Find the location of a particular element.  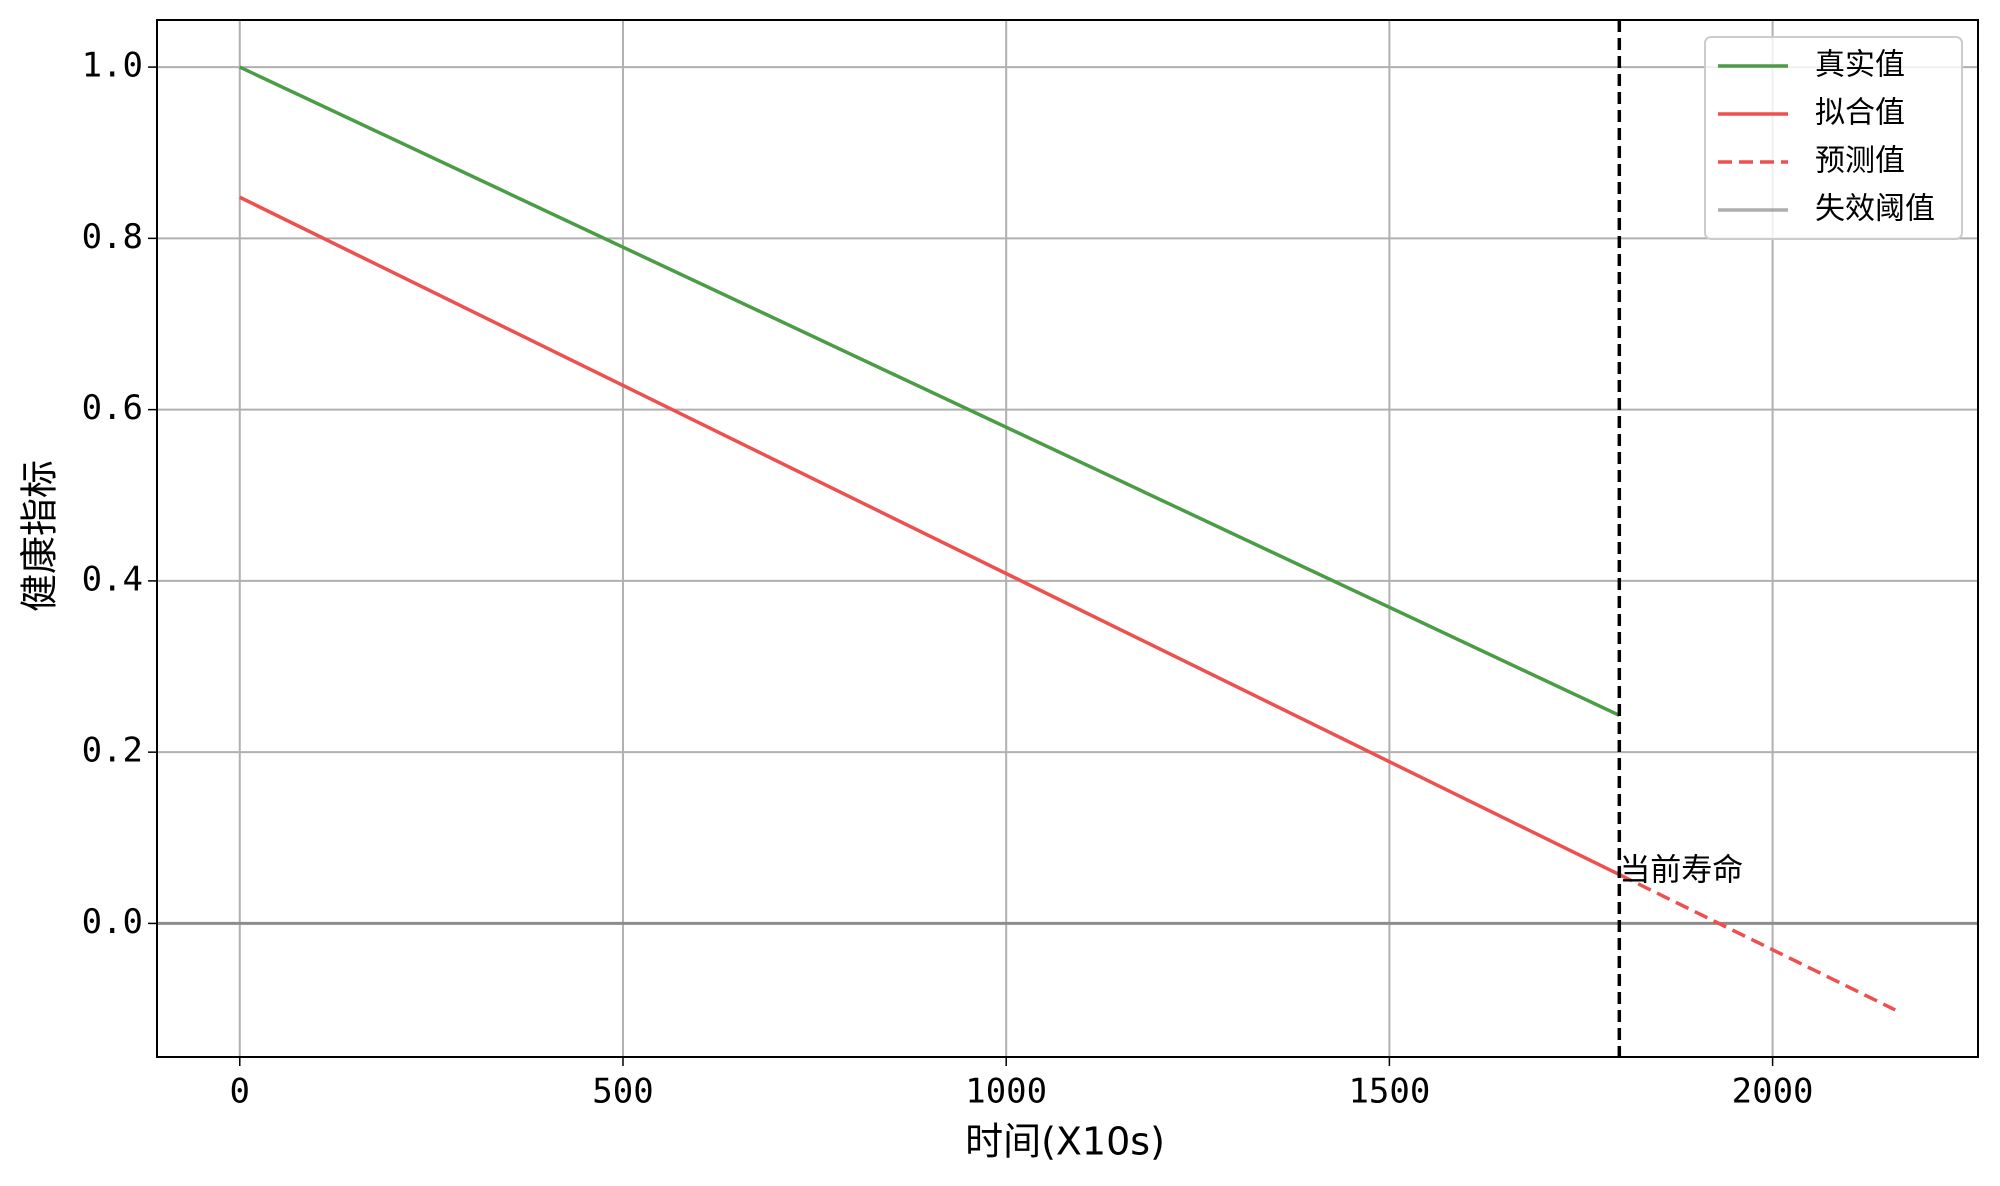

x-axis-label: 时间(X10s) is located at coordinates (1065, 1142).